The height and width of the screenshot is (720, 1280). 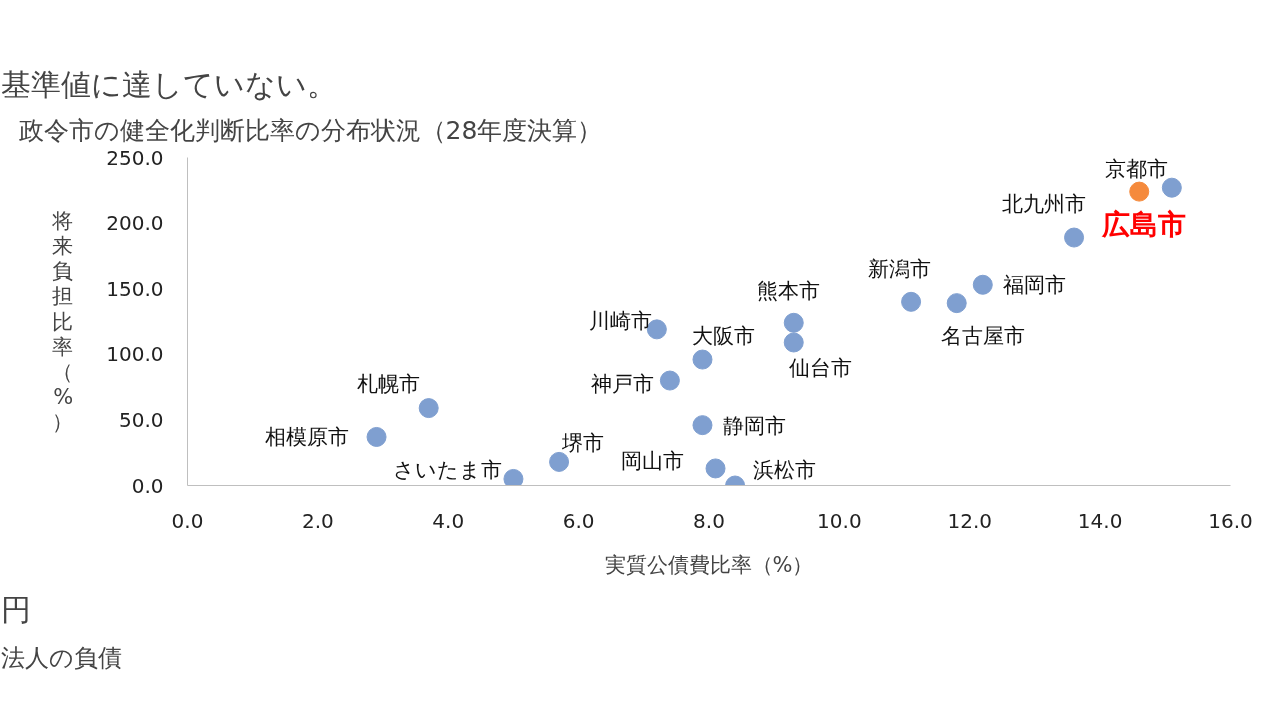 I want to click on annotation: 神戸市, so click(x=622, y=383).